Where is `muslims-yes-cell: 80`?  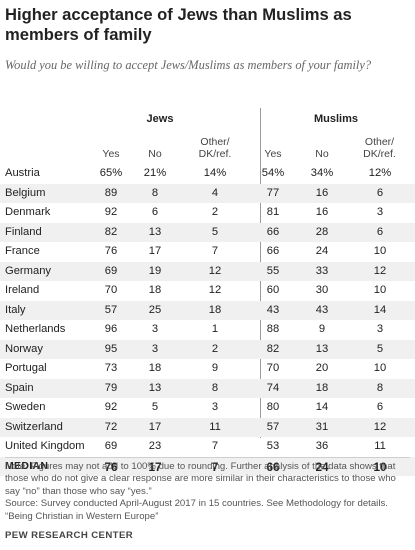
muslims-yes-cell: 80 is located at coordinates (273, 407).